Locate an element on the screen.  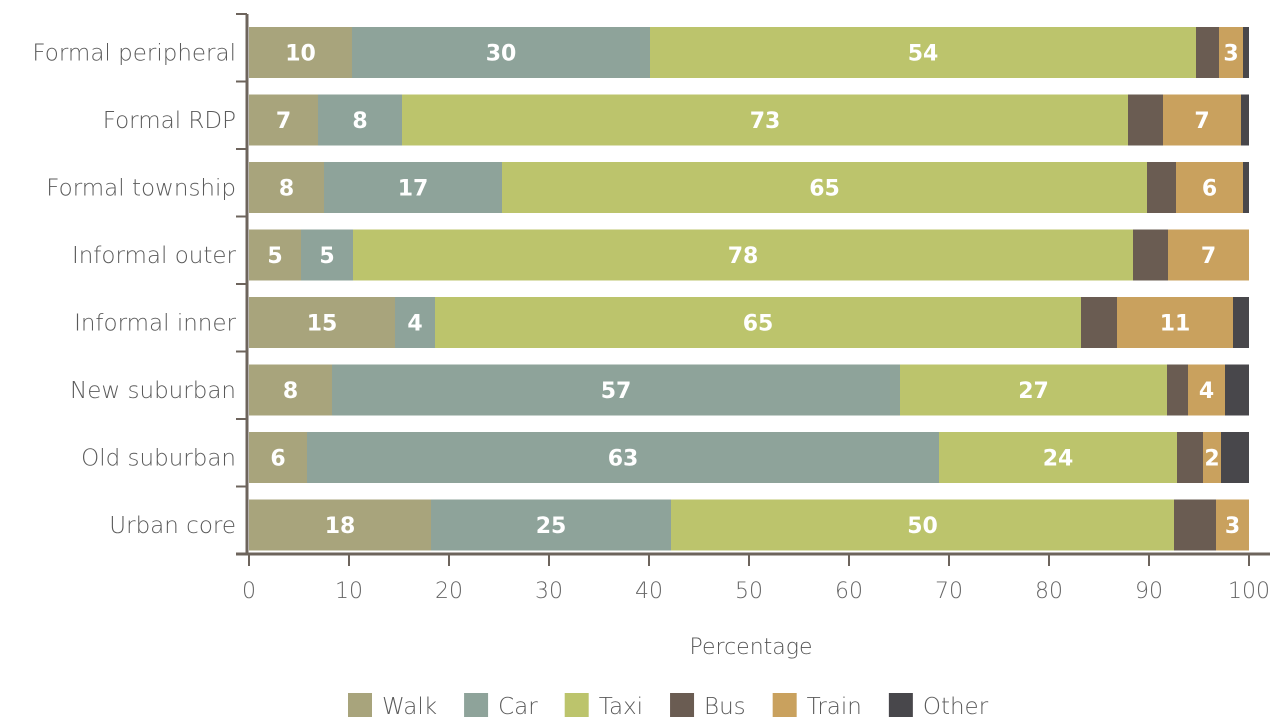
data-label-taxi-6: 24 is located at coordinates (1058, 459).